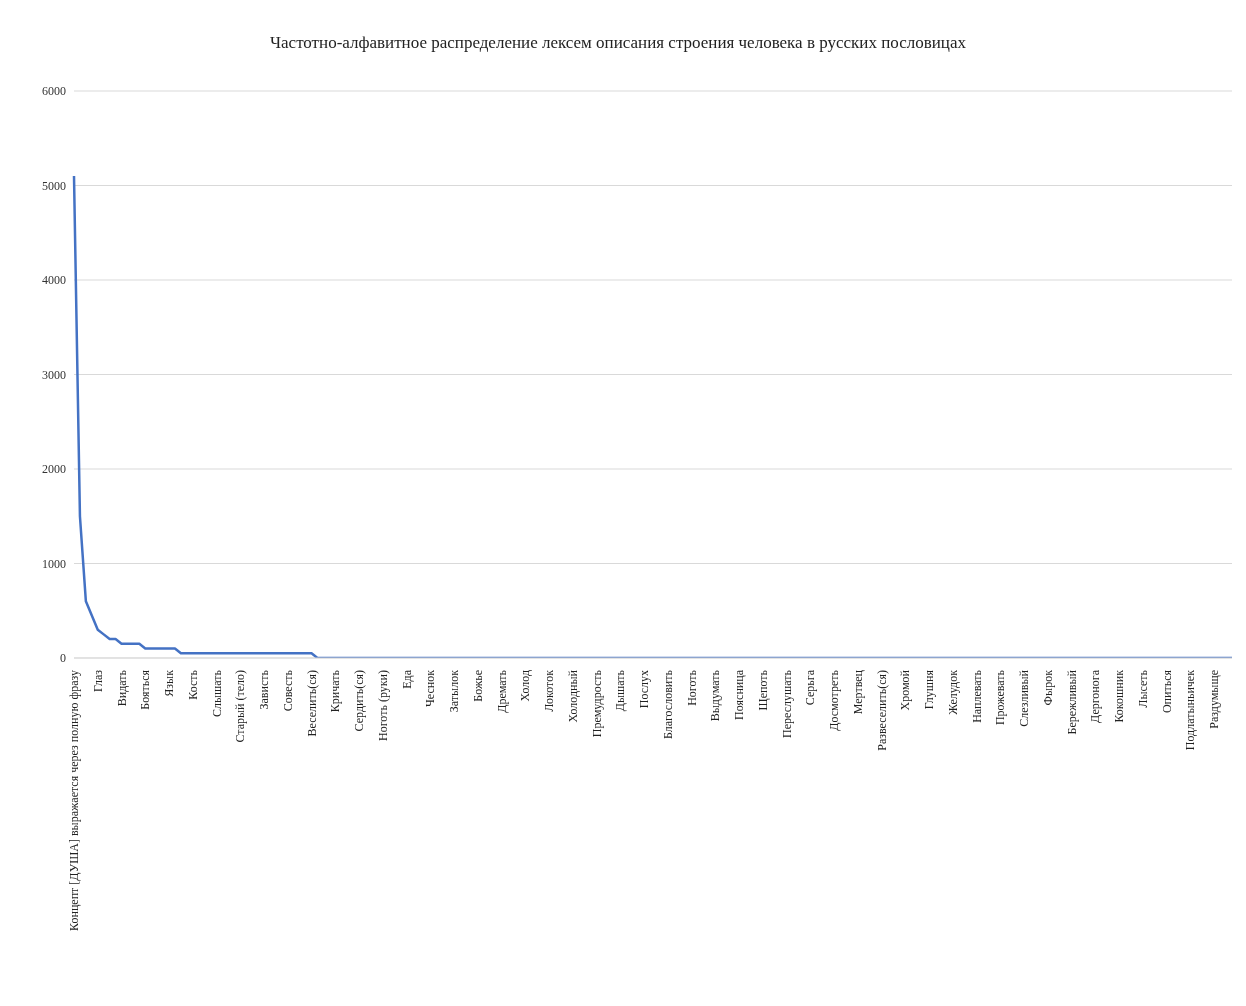 The width and height of the screenshot is (1246, 1006). Describe the element at coordinates (406, 679) in the screenshot. I see `x-tick-label: Еда` at that location.